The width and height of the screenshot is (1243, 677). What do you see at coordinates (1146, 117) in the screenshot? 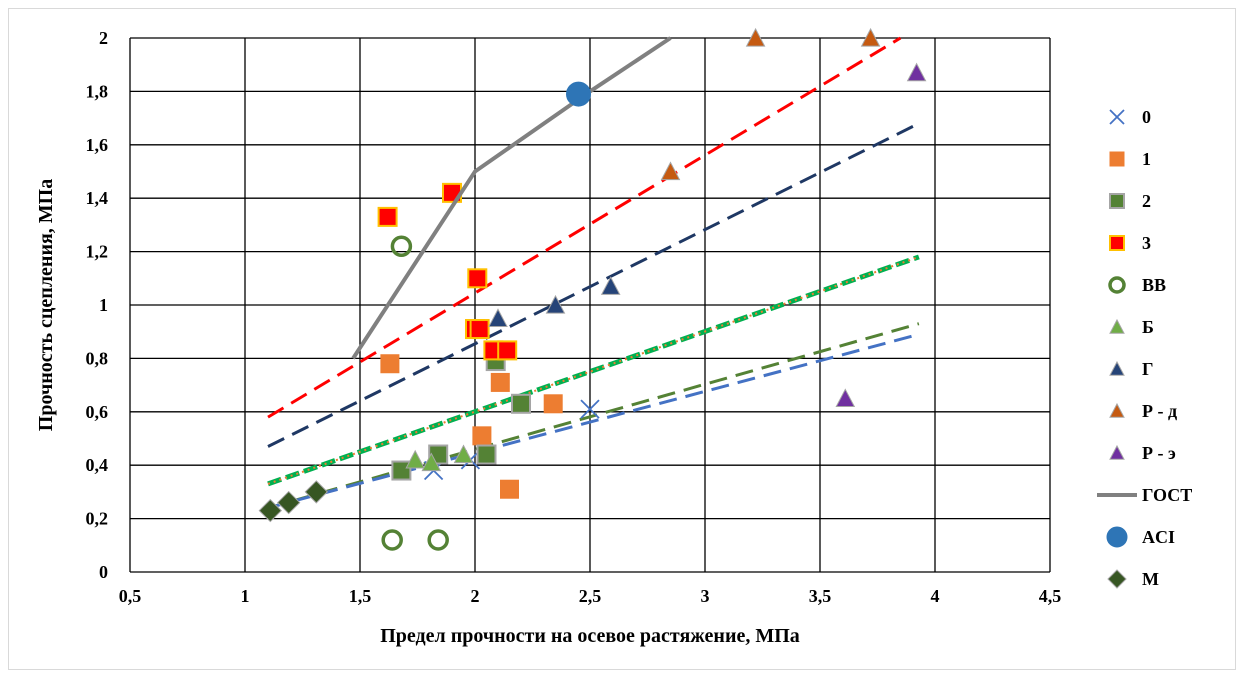
I see `legend-label-0: 0` at bounding box center [1146, 117].